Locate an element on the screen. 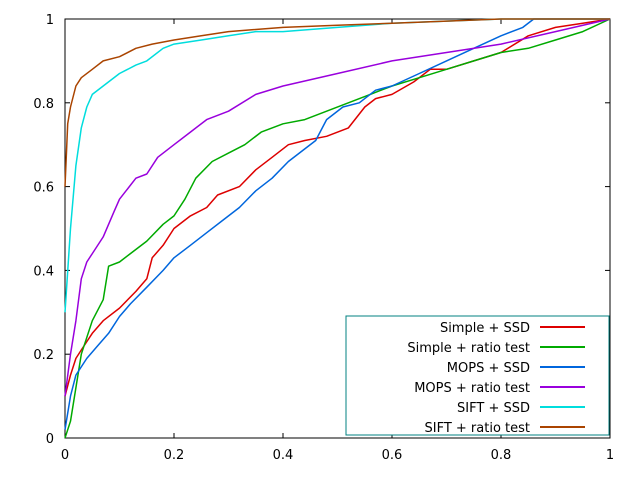 The width and height of the screenshot is (640, 480). y-tick-label: 0 is located at coordinates (50, 439).